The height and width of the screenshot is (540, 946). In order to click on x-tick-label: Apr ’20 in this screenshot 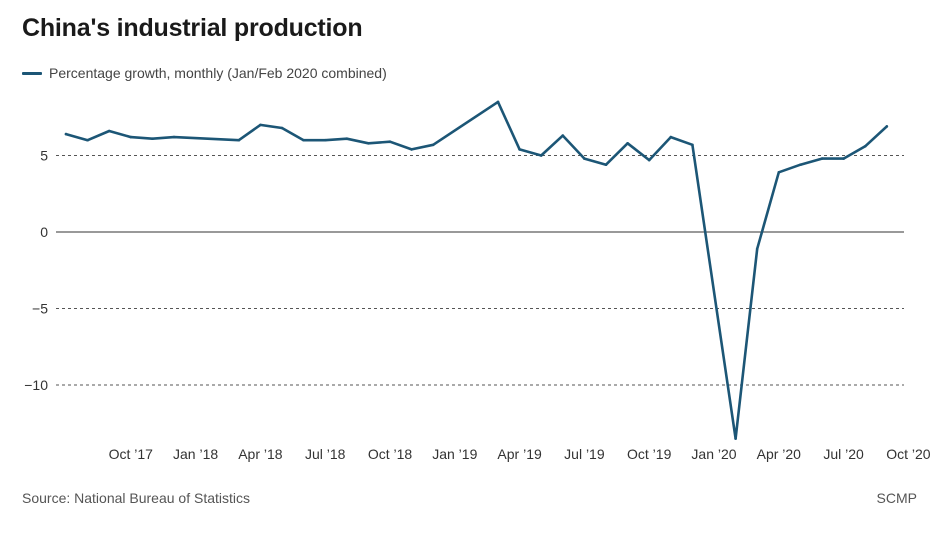, I will do `click(779, 454)`.